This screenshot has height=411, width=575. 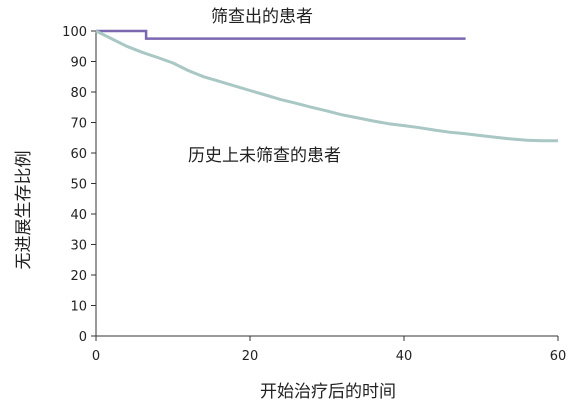 What do you see at coordinates (24, 210) in the screenshot?
I see `y-axis-title: 无进展生存比例` at bounding box center [24, 210].